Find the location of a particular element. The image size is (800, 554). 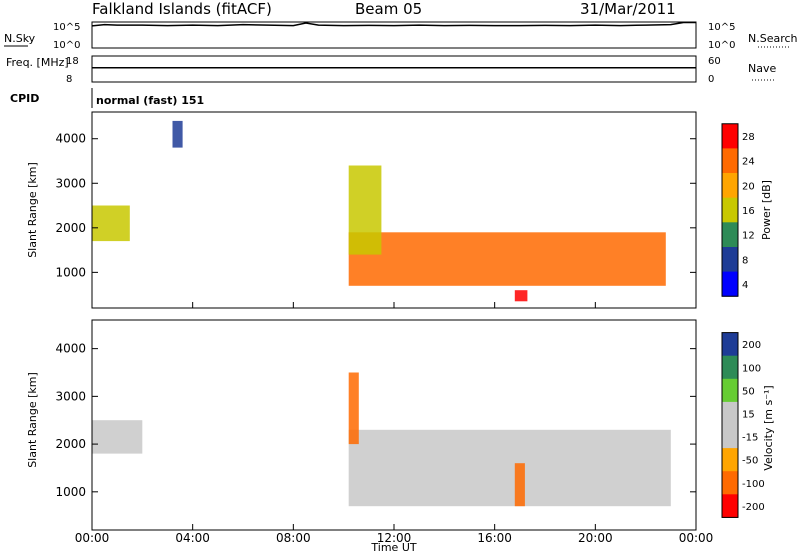

frequency-right-label: Nave is located at coordinates (762, 68).